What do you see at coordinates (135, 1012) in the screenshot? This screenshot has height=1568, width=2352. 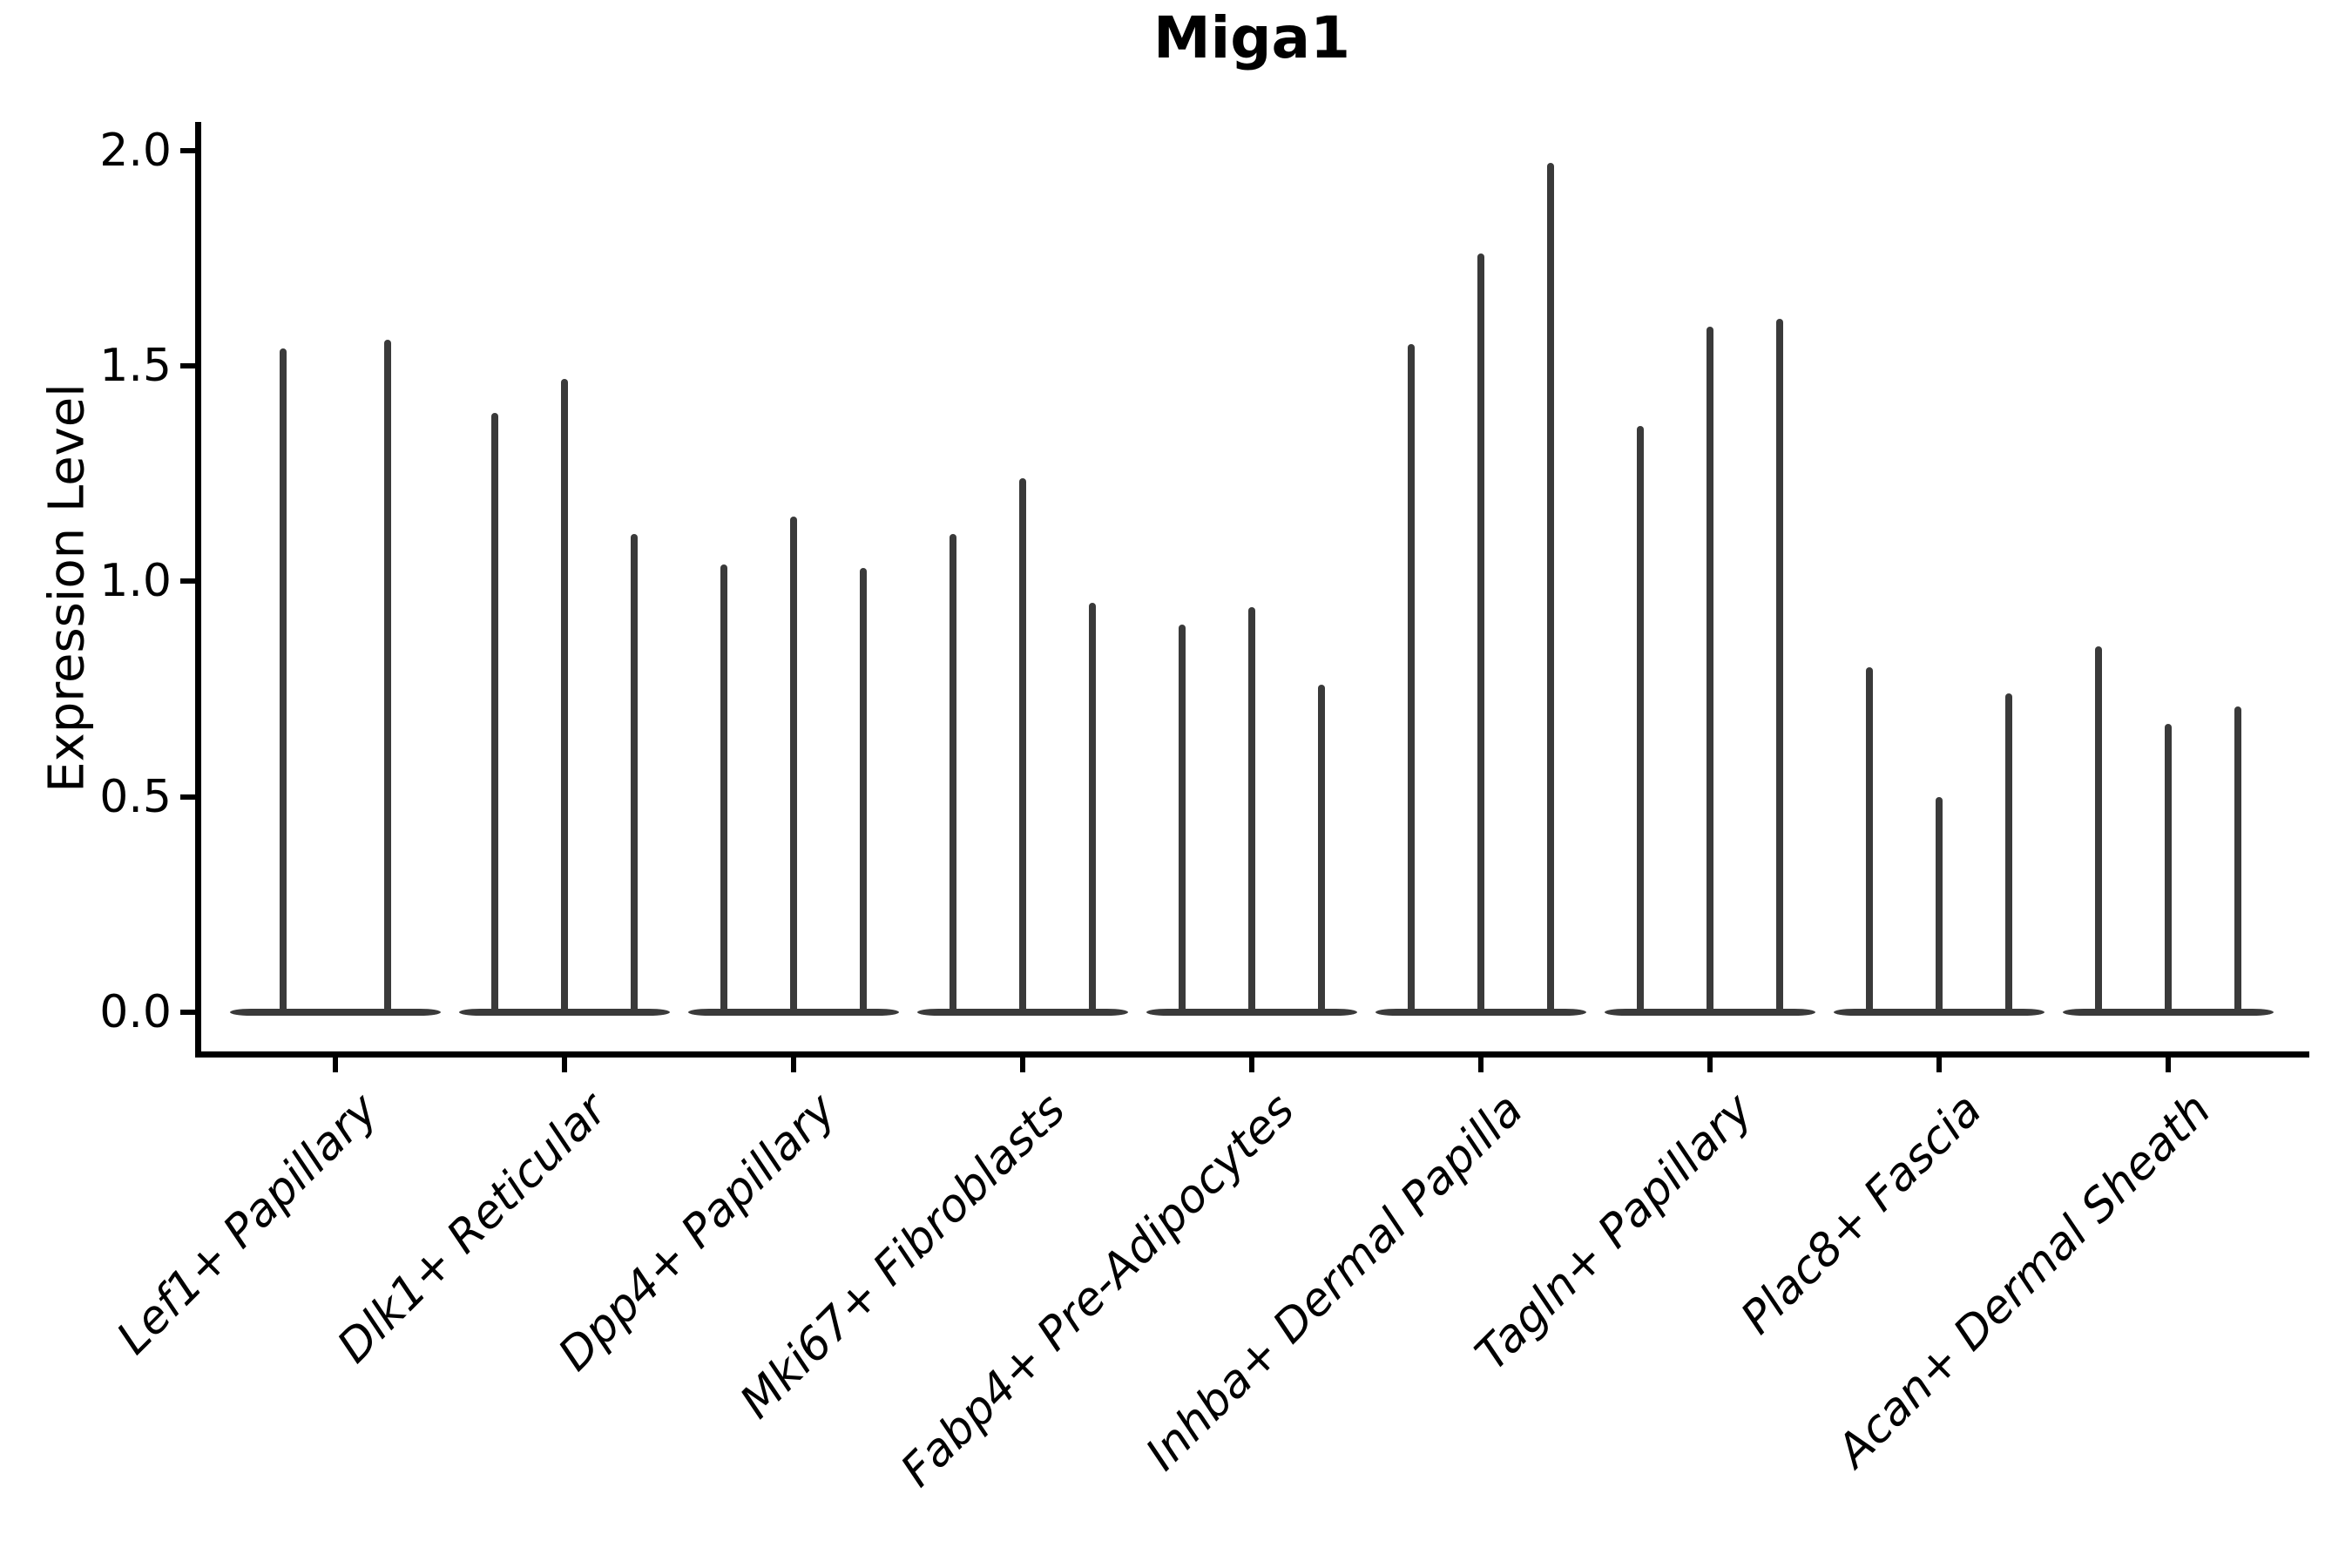 I see `y-tick-label: 0.0` at bounding box center [135, 1012].